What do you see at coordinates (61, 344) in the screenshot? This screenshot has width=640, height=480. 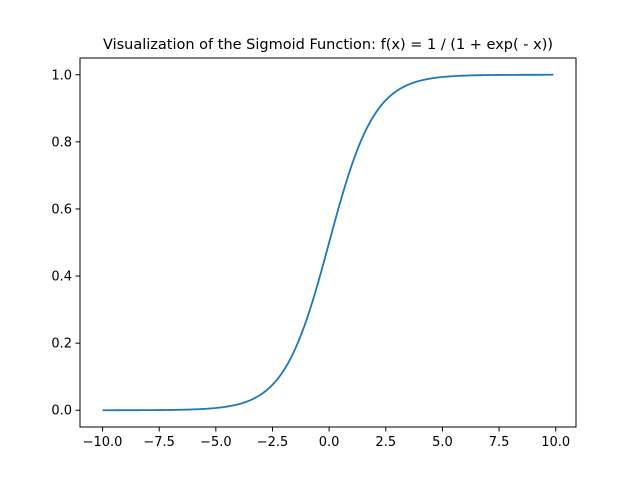 I see `y-tick-label: 0.2` at bounding box center [61, 344].